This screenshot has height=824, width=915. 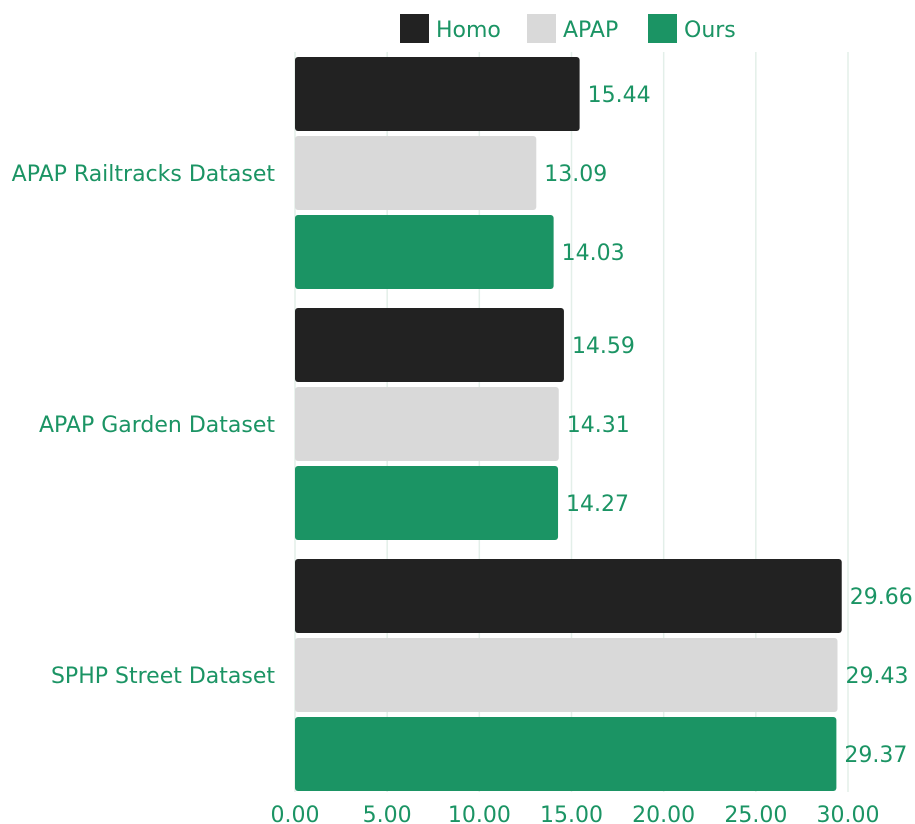 I want to click on value-label: 14.31, so click(x=598, y=425).